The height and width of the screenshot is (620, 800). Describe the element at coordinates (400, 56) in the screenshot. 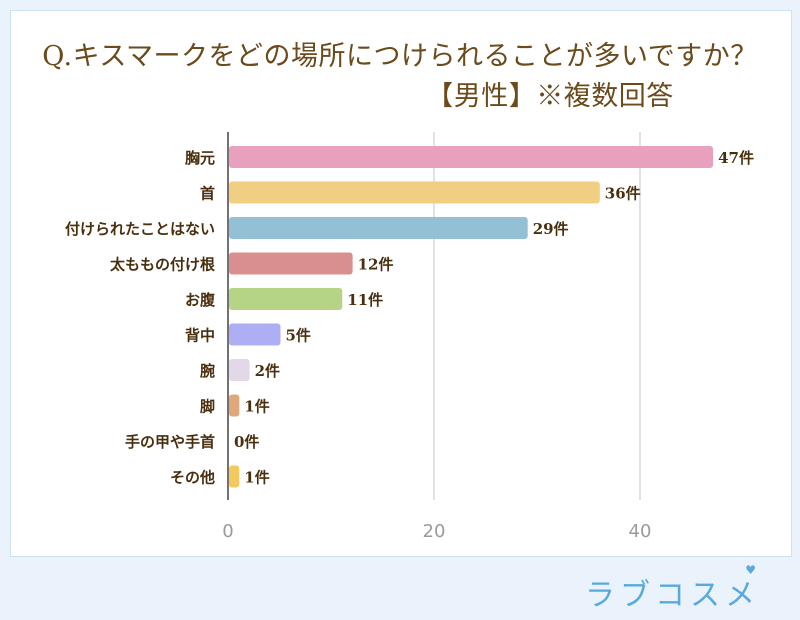

I see `chart-title: Q.キスマークをどの場所につけられることが多いですか？` at that location.